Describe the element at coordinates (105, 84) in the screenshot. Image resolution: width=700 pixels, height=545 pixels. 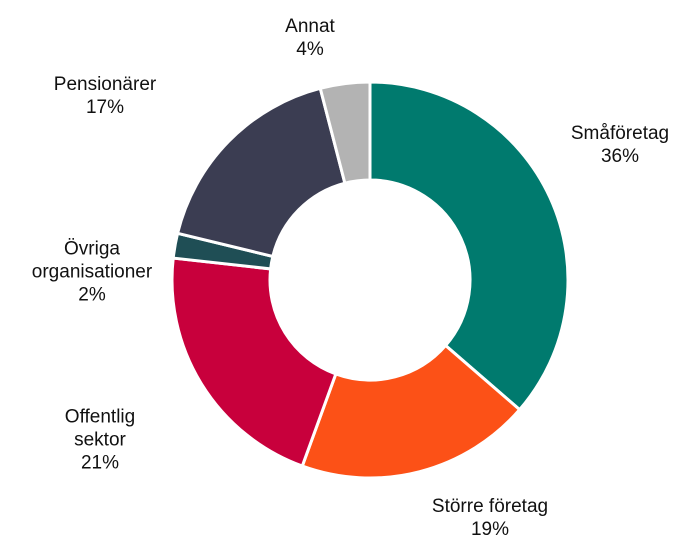
I see `category-label: Pensionärer` at that location.